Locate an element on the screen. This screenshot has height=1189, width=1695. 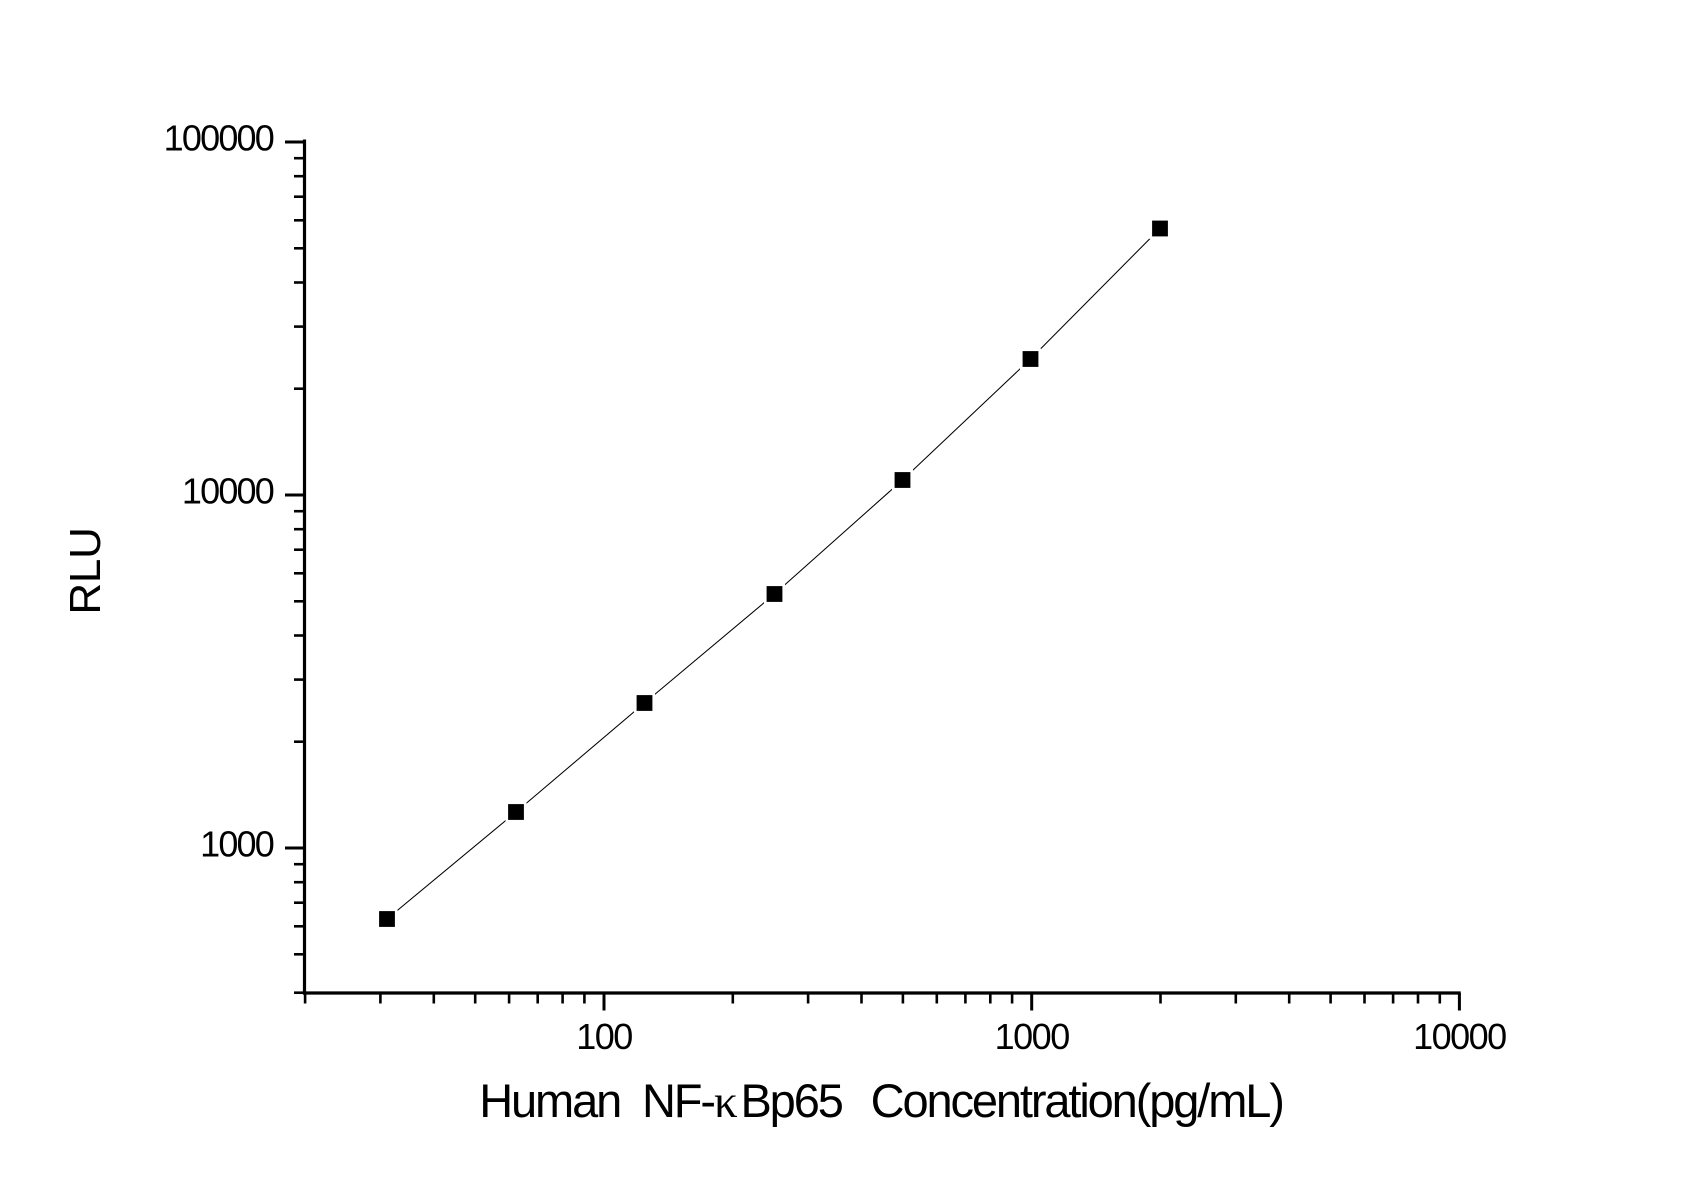
svg-text:Human NF-κ Bp65 Concentratio: Human NF-κ Bp65 Concentration(pg/mL) is located at coordinates (881, 1101).